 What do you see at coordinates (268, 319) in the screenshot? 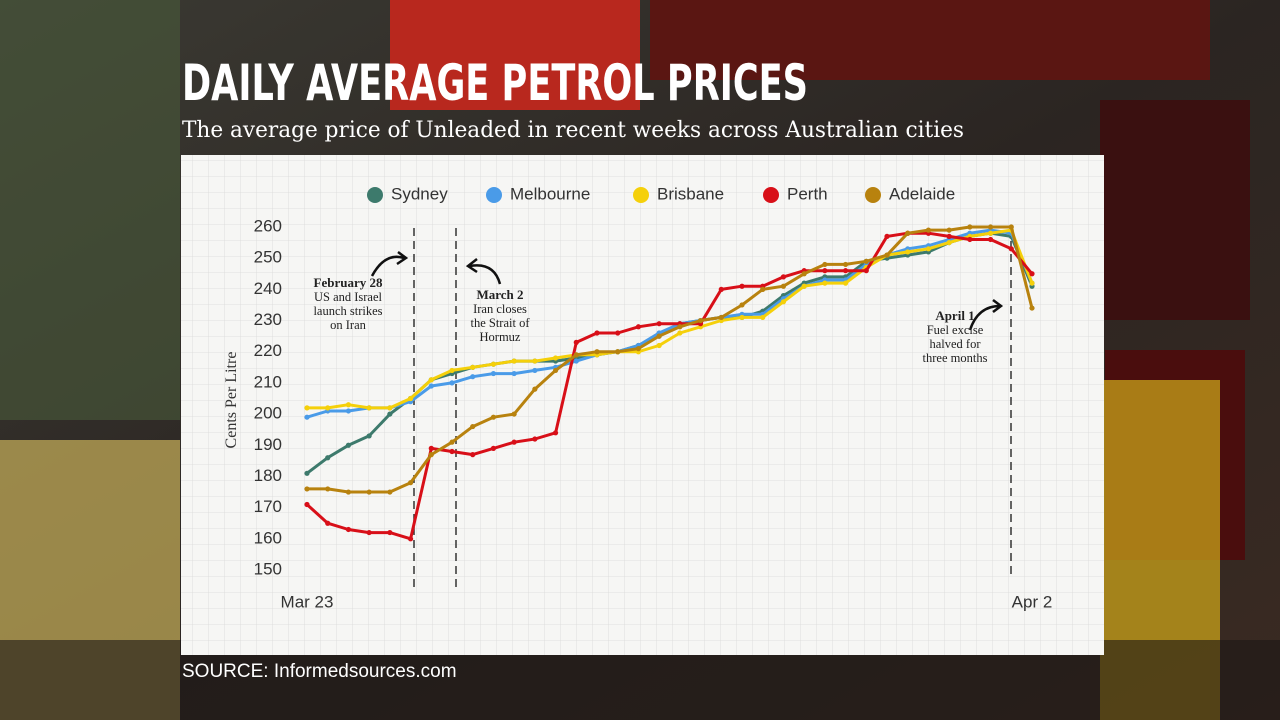
I see `y-tick-label: 230` at bounding box center [268, 319].